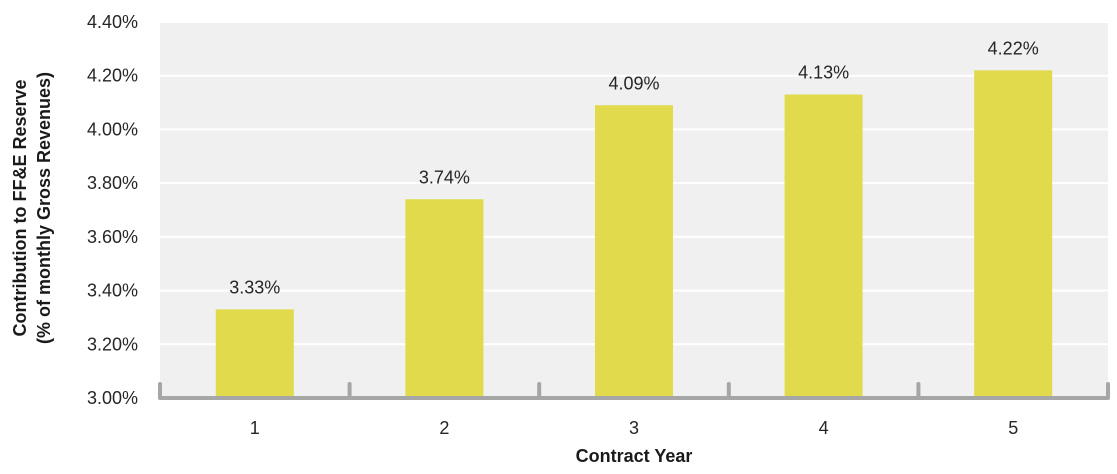 This screenshot has width=1117, height=474. I want to click on x-axis-tick-labels: 1 2 3 4 5, so click(634, 428).